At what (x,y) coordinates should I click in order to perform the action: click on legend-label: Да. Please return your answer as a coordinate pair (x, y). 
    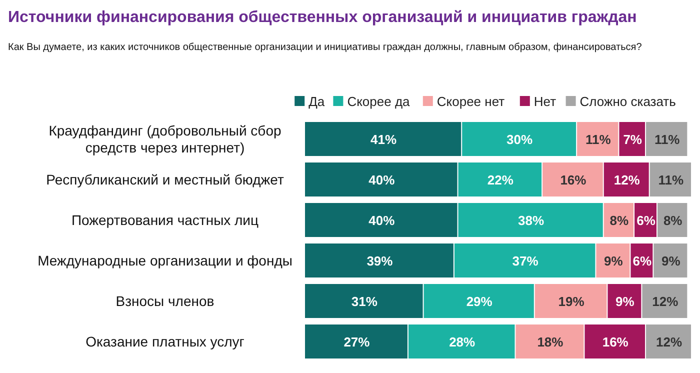
    Looking at the image, I should click on (317, 101).